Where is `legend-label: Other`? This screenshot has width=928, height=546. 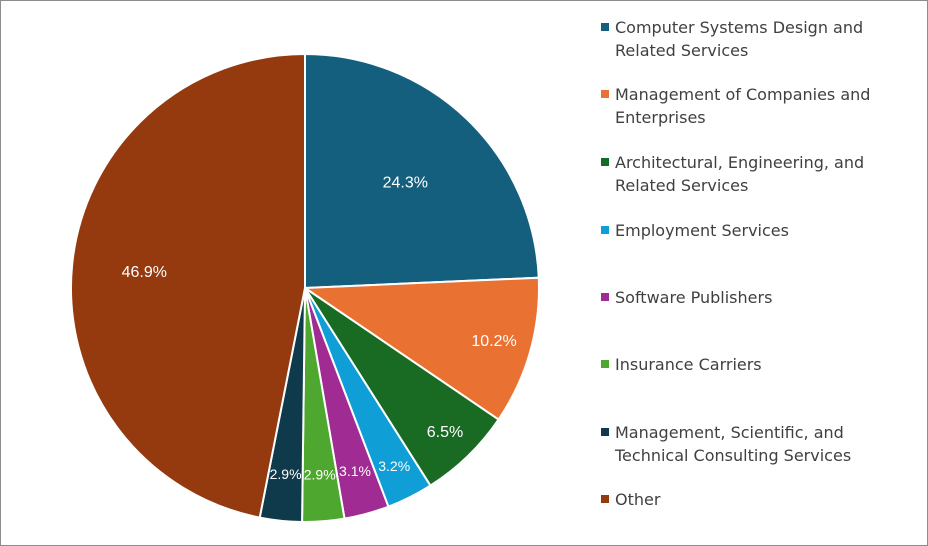
legend-label: Other is located at coordinates (638, 499).